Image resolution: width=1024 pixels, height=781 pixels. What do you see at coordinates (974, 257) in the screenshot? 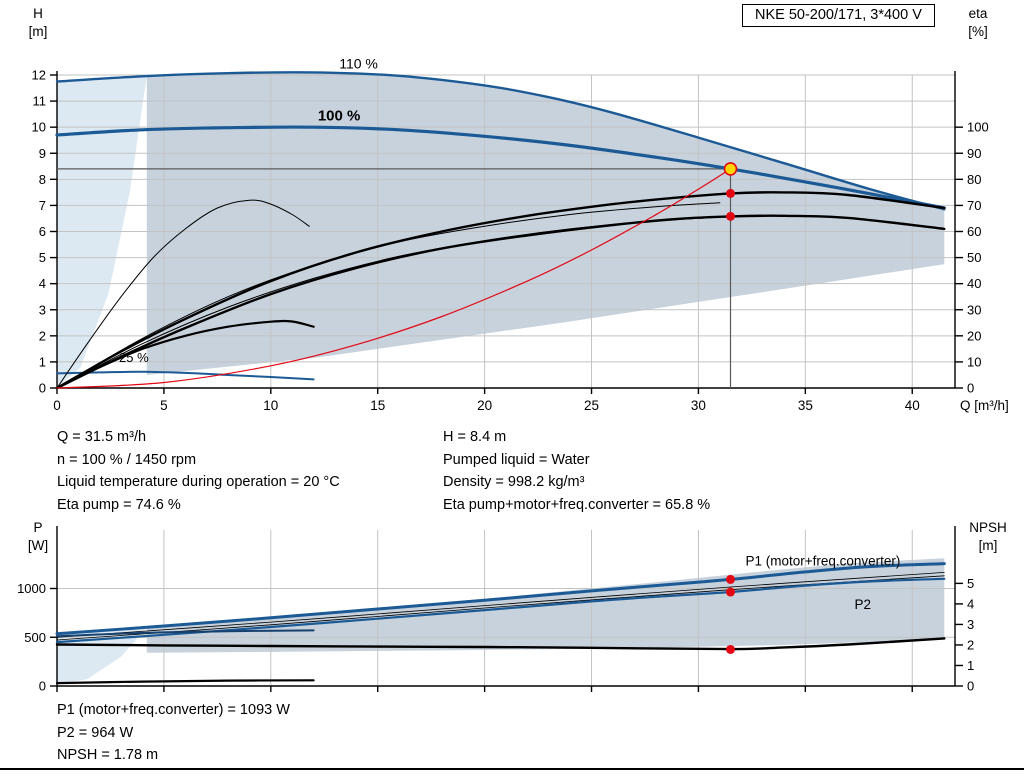
I see `y-right-tick-label: 50` at bounding box center [974, 257].